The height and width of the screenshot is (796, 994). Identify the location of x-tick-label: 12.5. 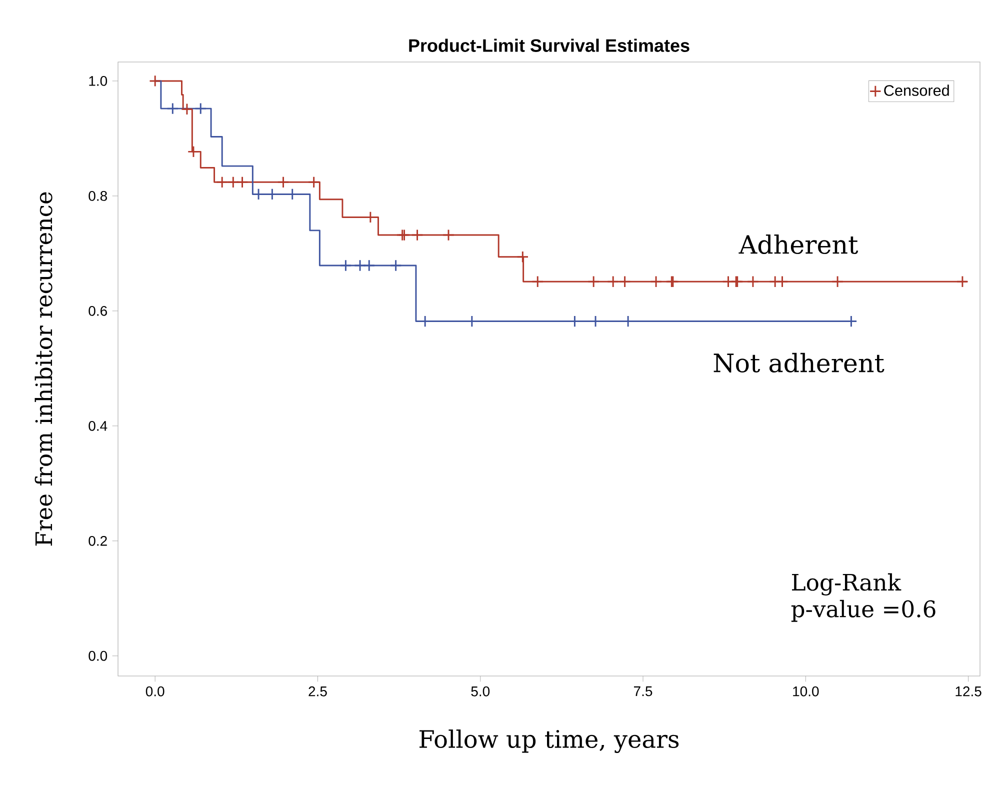
(969, 691).